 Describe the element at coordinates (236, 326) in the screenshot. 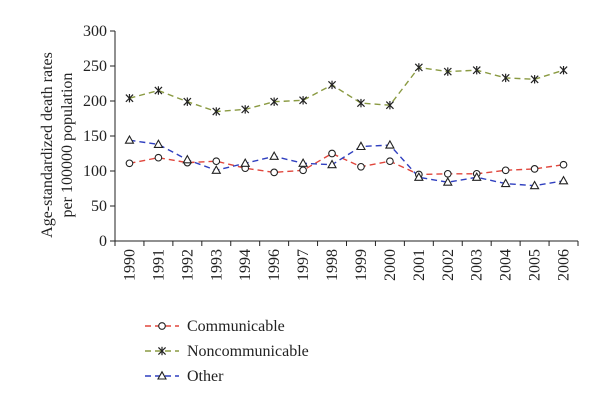

I see `legend-label: Communicable` at that location.